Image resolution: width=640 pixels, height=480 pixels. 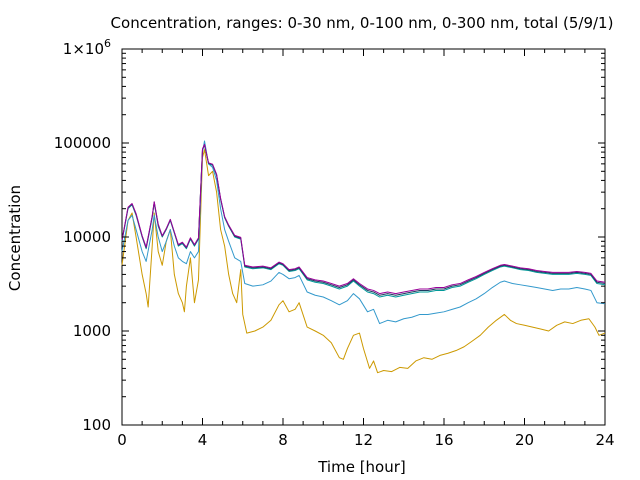 What do you see at coordinates (92, 331) in the screenshot?
I see `y-tick-label: 1000` at bounding box center [92, 331].